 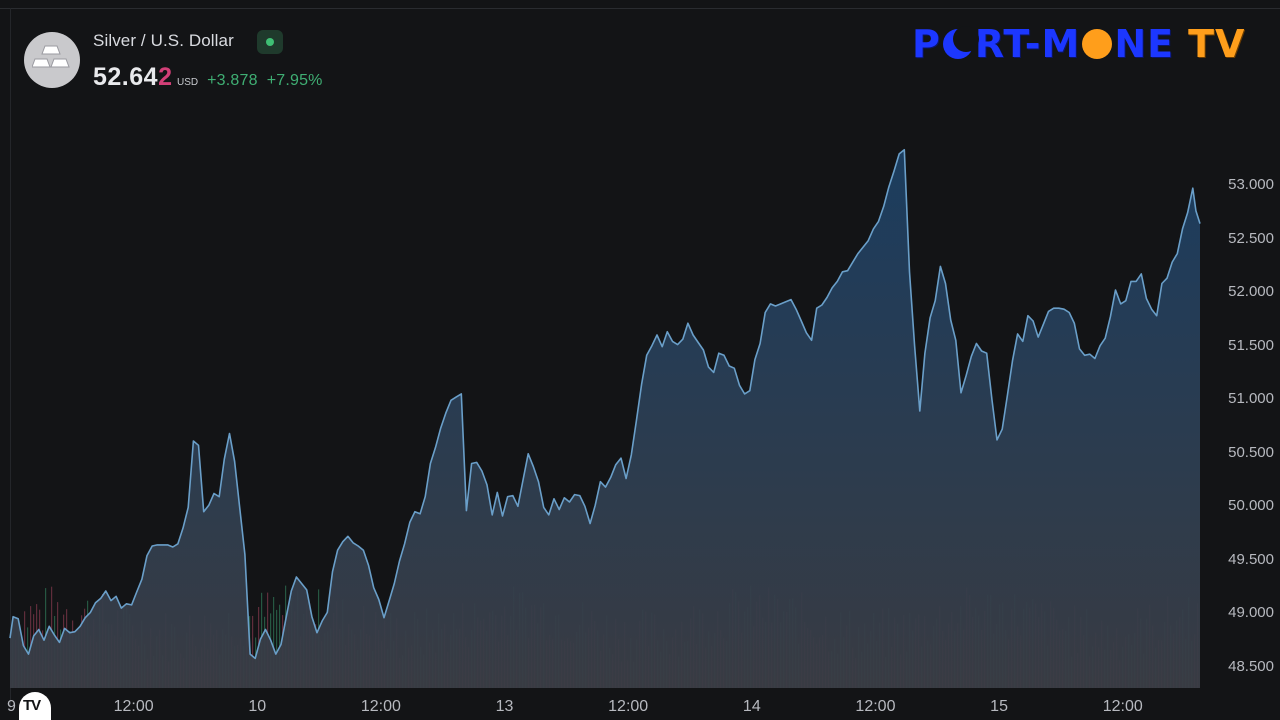 What do you see at coordinates (1251, 399) in the screenshot?
I see `y-tick-label: 51.000` at bounding box center [1251, 399].